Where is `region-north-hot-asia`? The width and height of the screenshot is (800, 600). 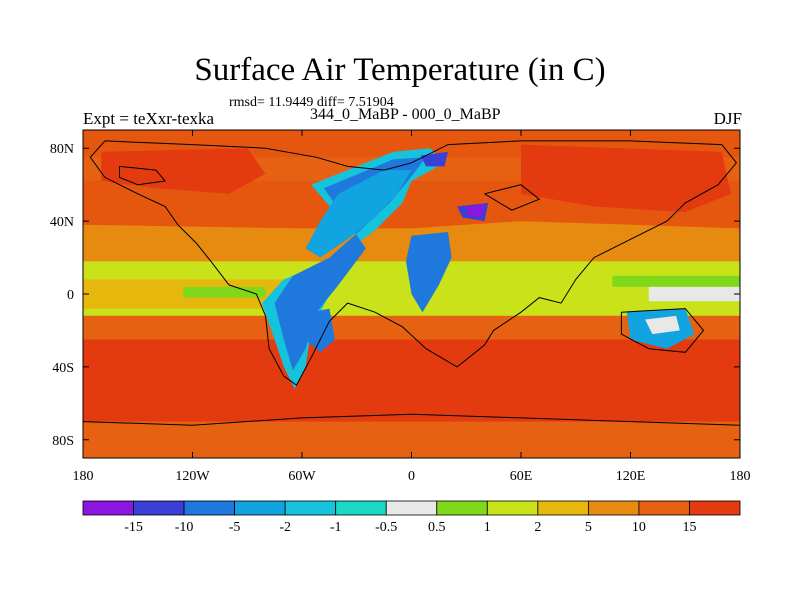
region-north-hot-asia is located at coordinates (626, 178).